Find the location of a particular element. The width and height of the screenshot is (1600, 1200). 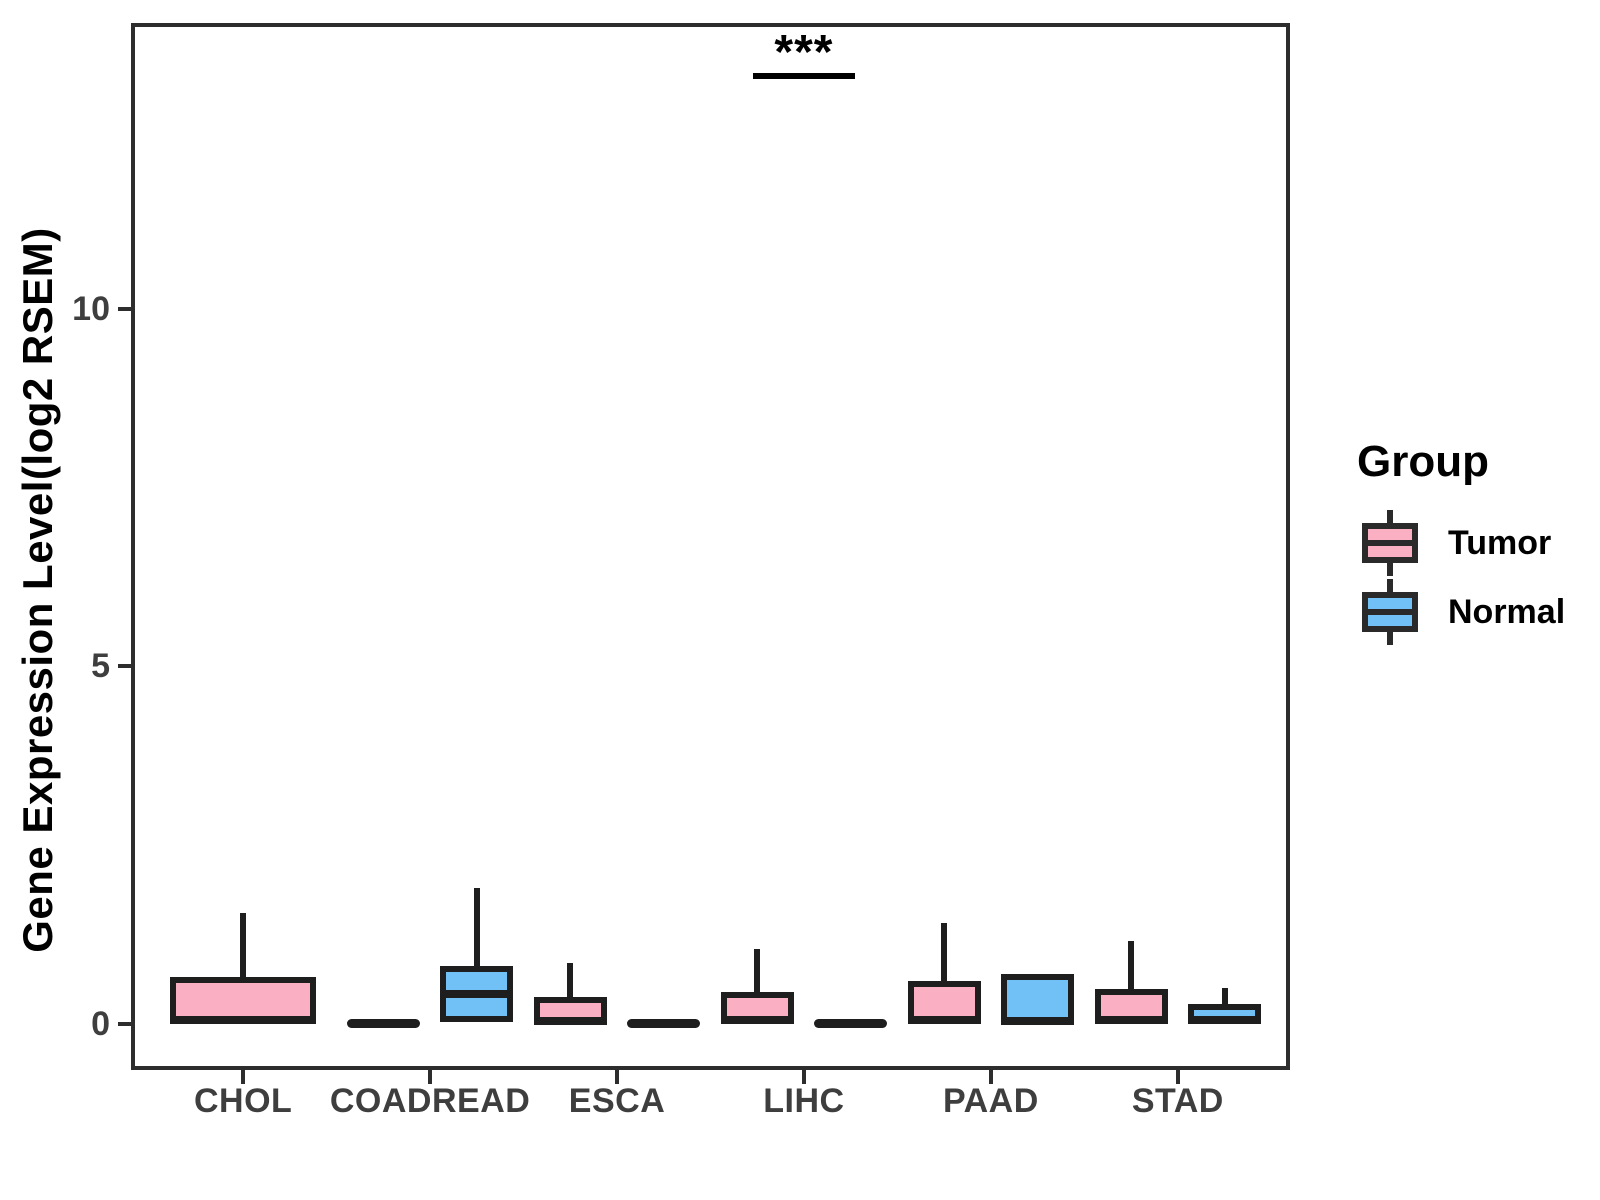

box-esca-tumor-median is located at coordinates (570, 1020).